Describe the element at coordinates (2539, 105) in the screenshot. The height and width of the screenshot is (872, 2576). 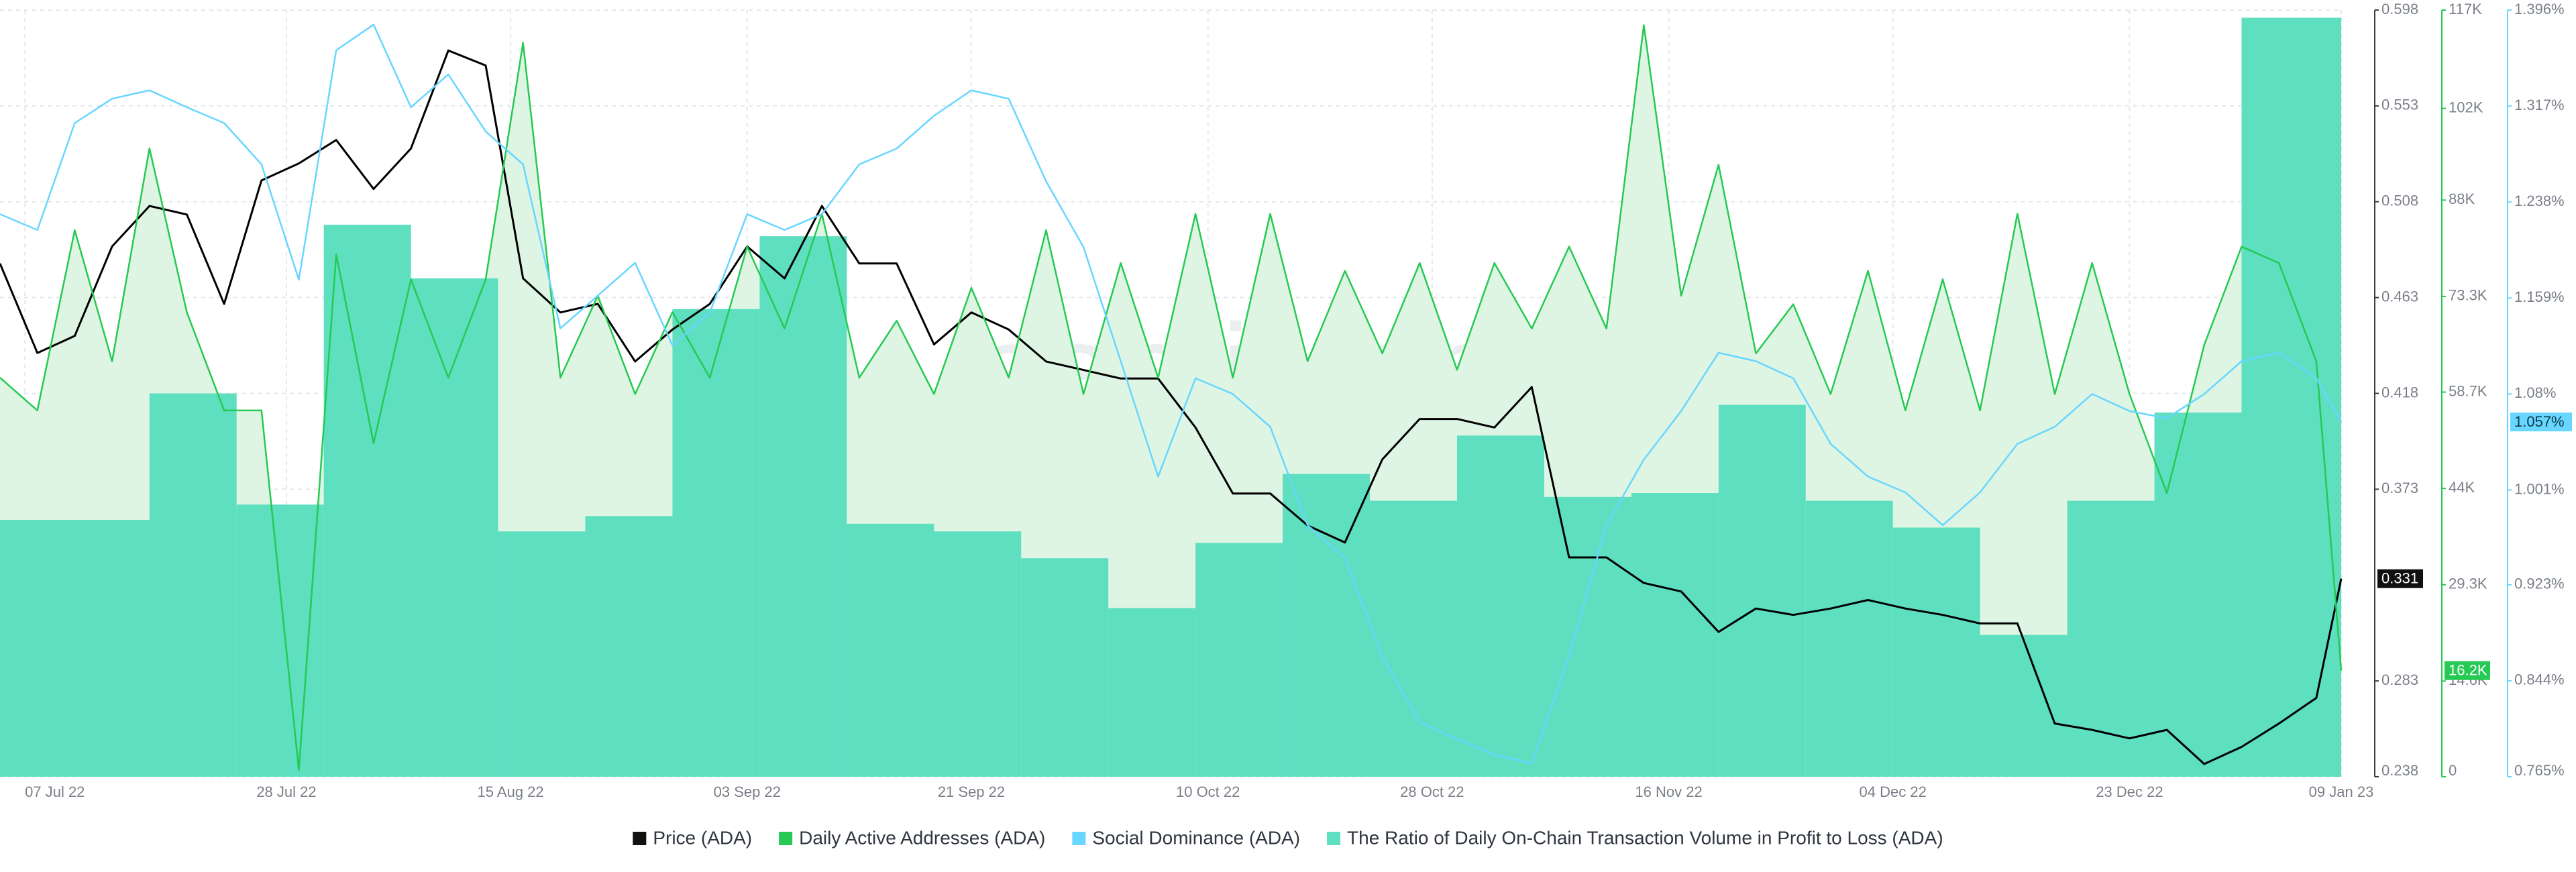
I see `y-tick-label: 1.317%` at that location.